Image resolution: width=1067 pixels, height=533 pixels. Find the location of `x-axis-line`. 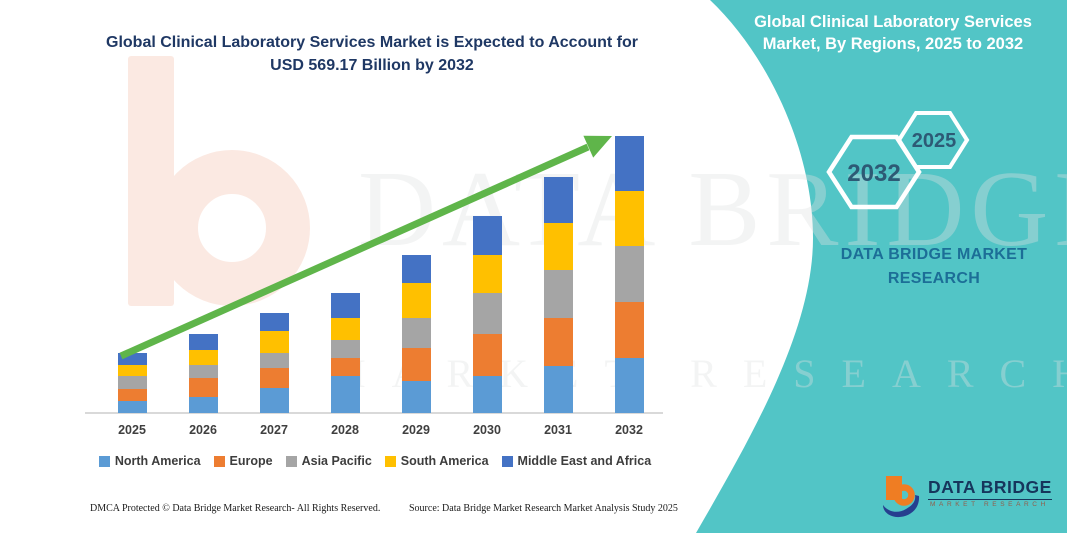

x-axis-line is located at coordinates (374, 413).